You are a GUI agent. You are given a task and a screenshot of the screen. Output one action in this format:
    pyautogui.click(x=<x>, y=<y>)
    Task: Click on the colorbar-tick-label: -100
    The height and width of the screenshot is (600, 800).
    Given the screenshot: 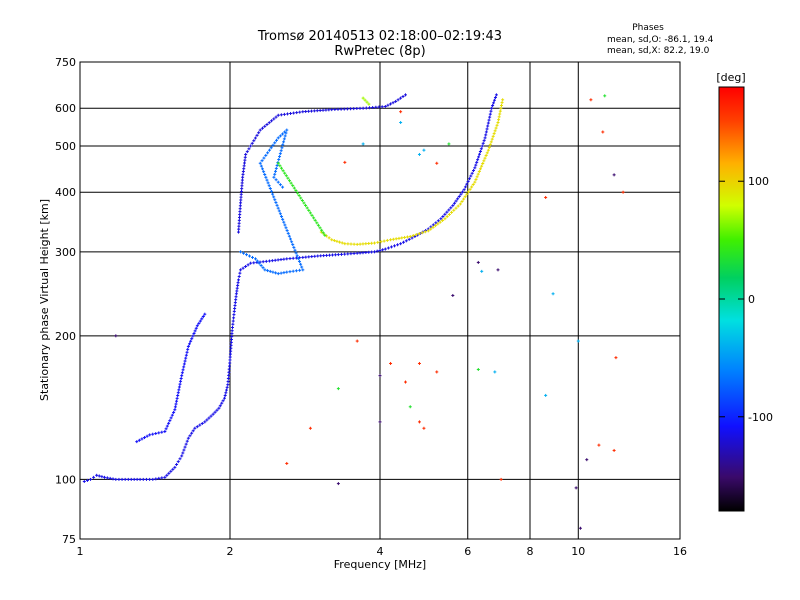 What is the action you would take?
    pyautogui.click(x=760, y=417)
    